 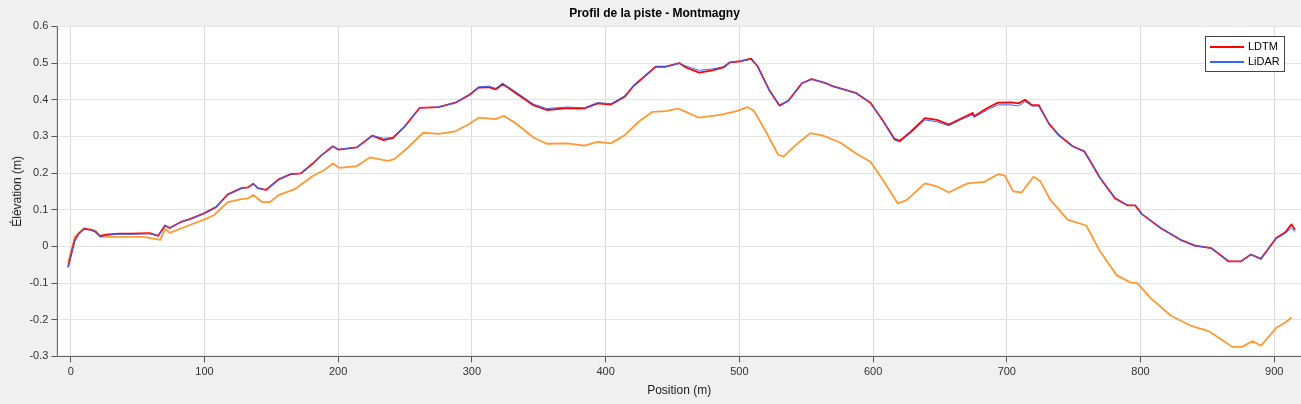 I want to click on x-tick-label: 500, so click(x=739, y=371).